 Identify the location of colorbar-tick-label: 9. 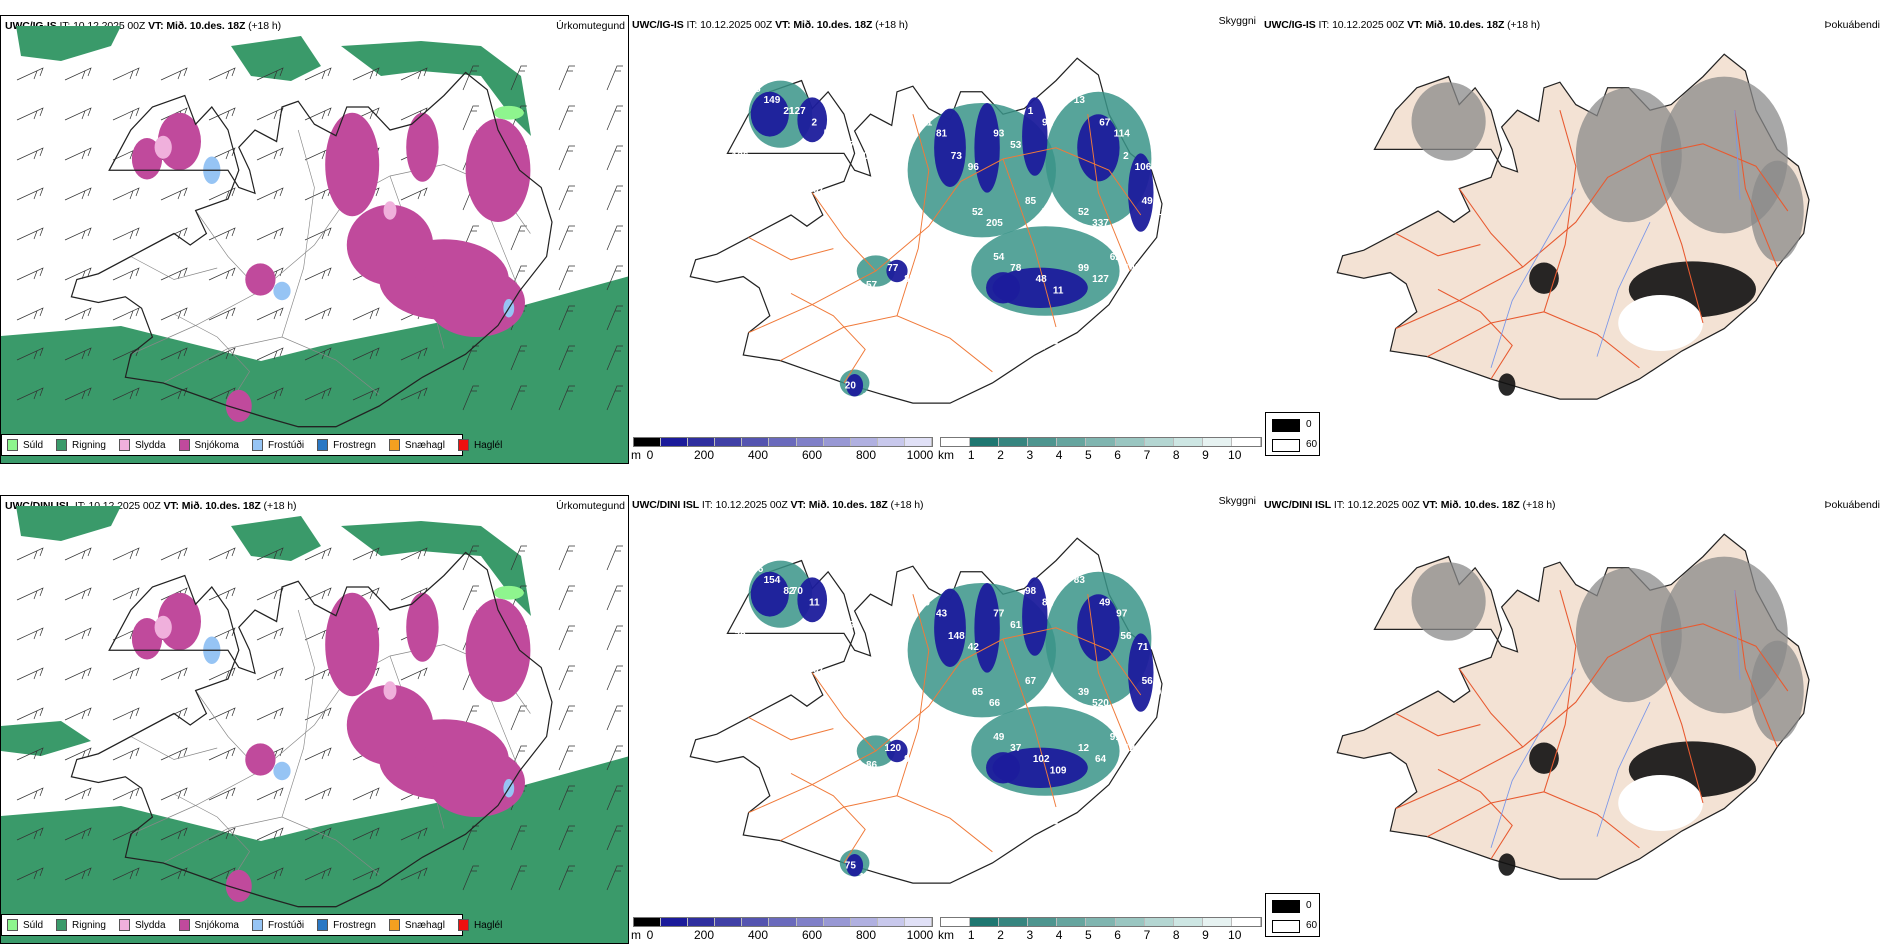
(1205, 935).